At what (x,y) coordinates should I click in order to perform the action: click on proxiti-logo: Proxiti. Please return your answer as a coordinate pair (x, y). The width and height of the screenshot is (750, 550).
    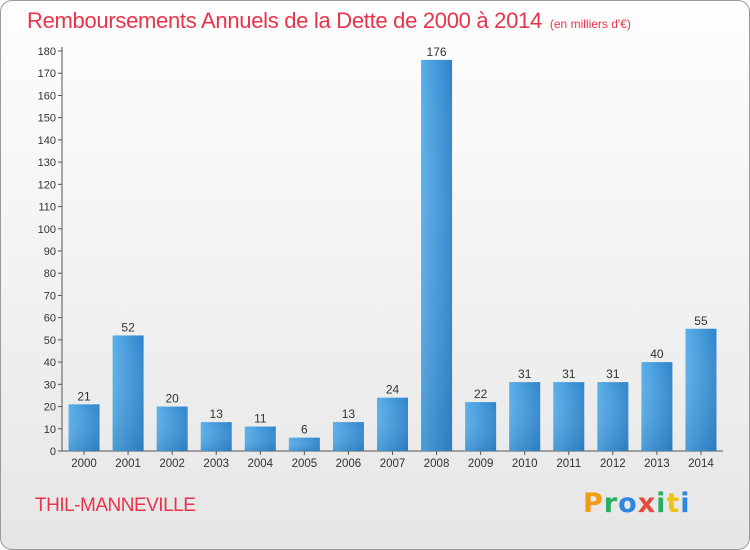
    Looking at the image, I should click on (637, 503).